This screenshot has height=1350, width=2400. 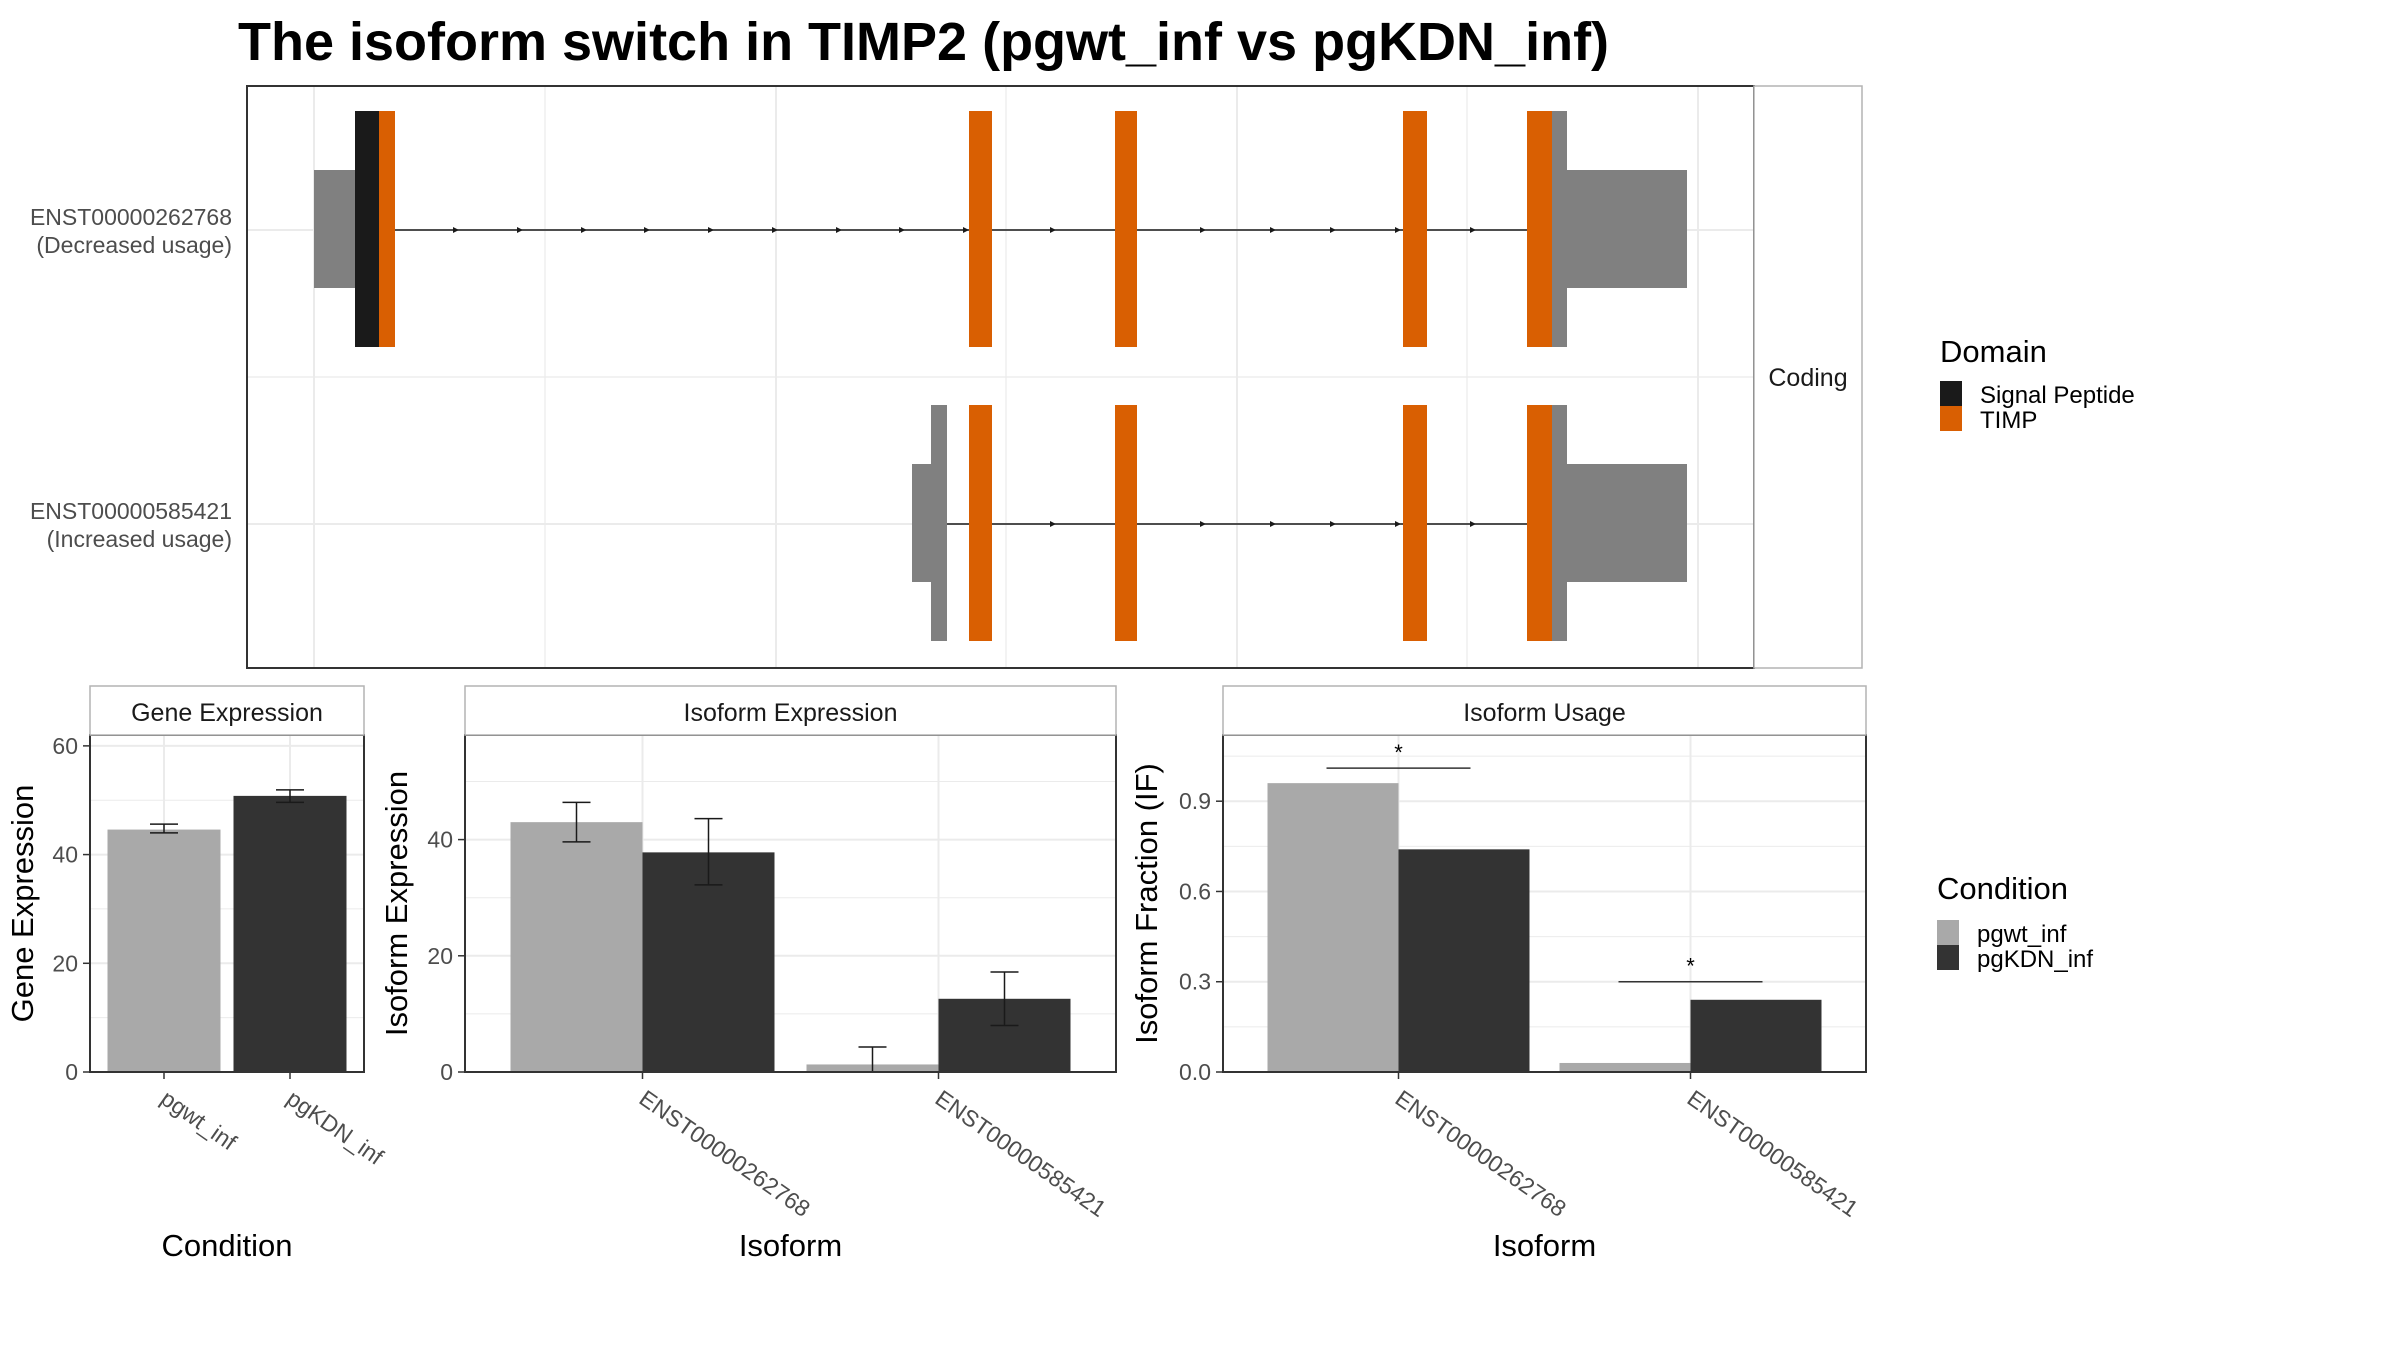 I want to click on transcript-enst00000585421, so click(x=1299, y=523).